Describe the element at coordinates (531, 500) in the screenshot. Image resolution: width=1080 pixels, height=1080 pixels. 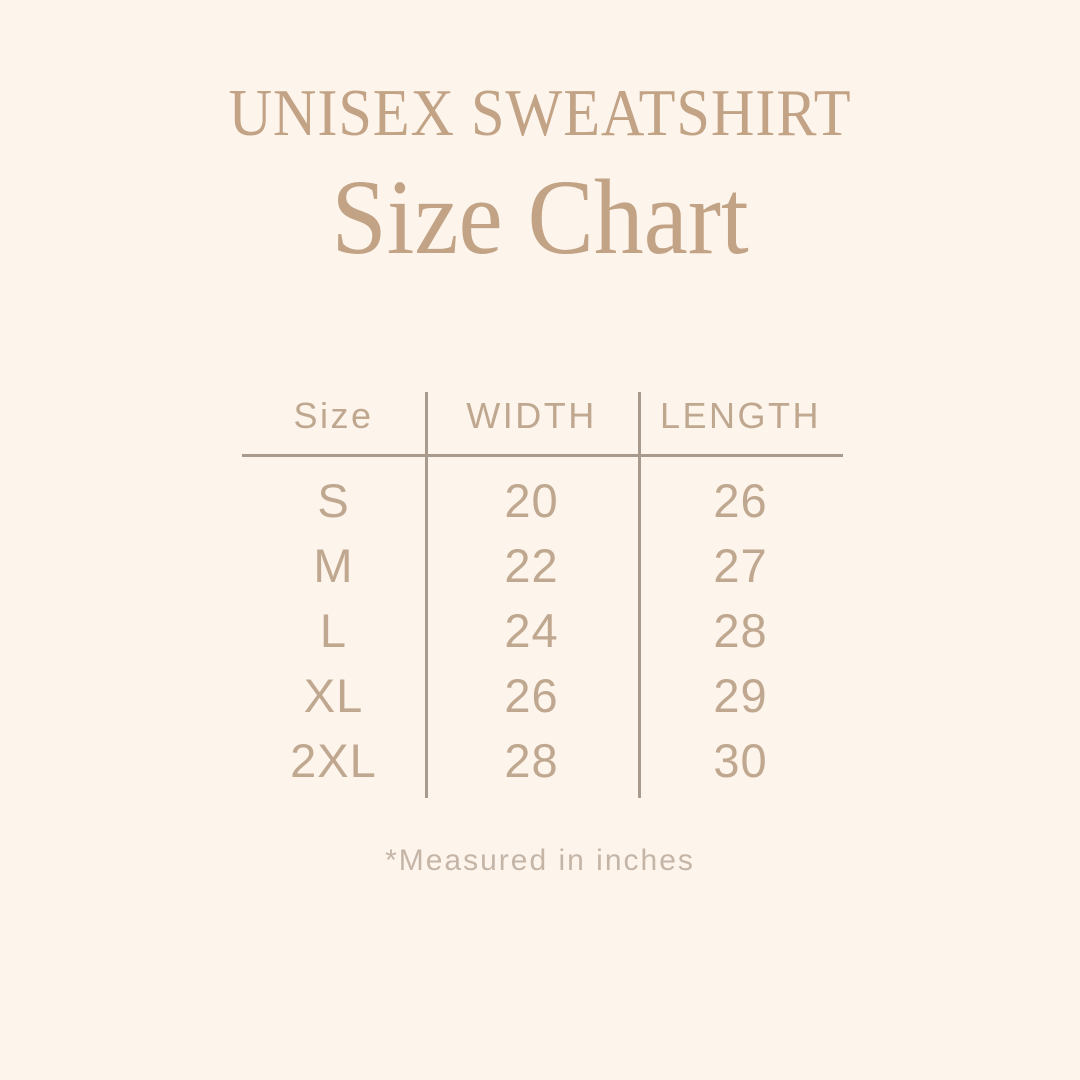
I see `width-cell: 20` at that location.